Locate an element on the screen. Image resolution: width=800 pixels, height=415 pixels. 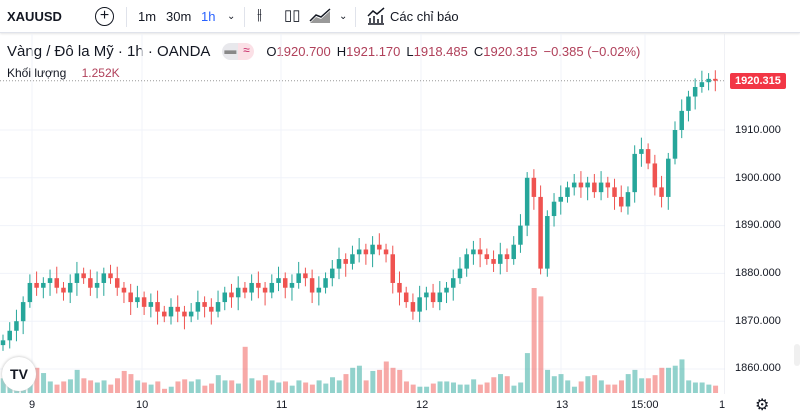
settings-gear-icon: ⚙ is located at coordinates (762, 405).